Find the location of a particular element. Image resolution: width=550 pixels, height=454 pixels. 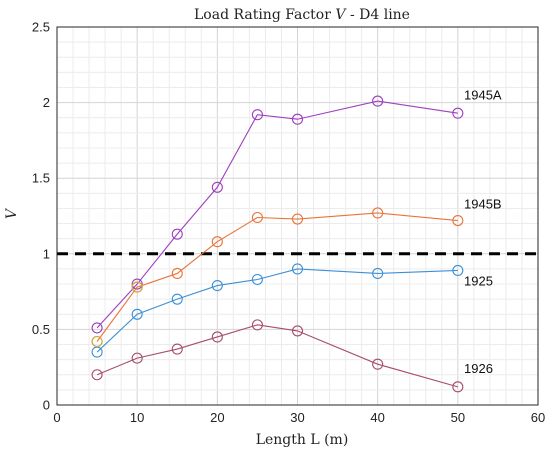

series-label: 1925 is located at coordinates (478, 281).